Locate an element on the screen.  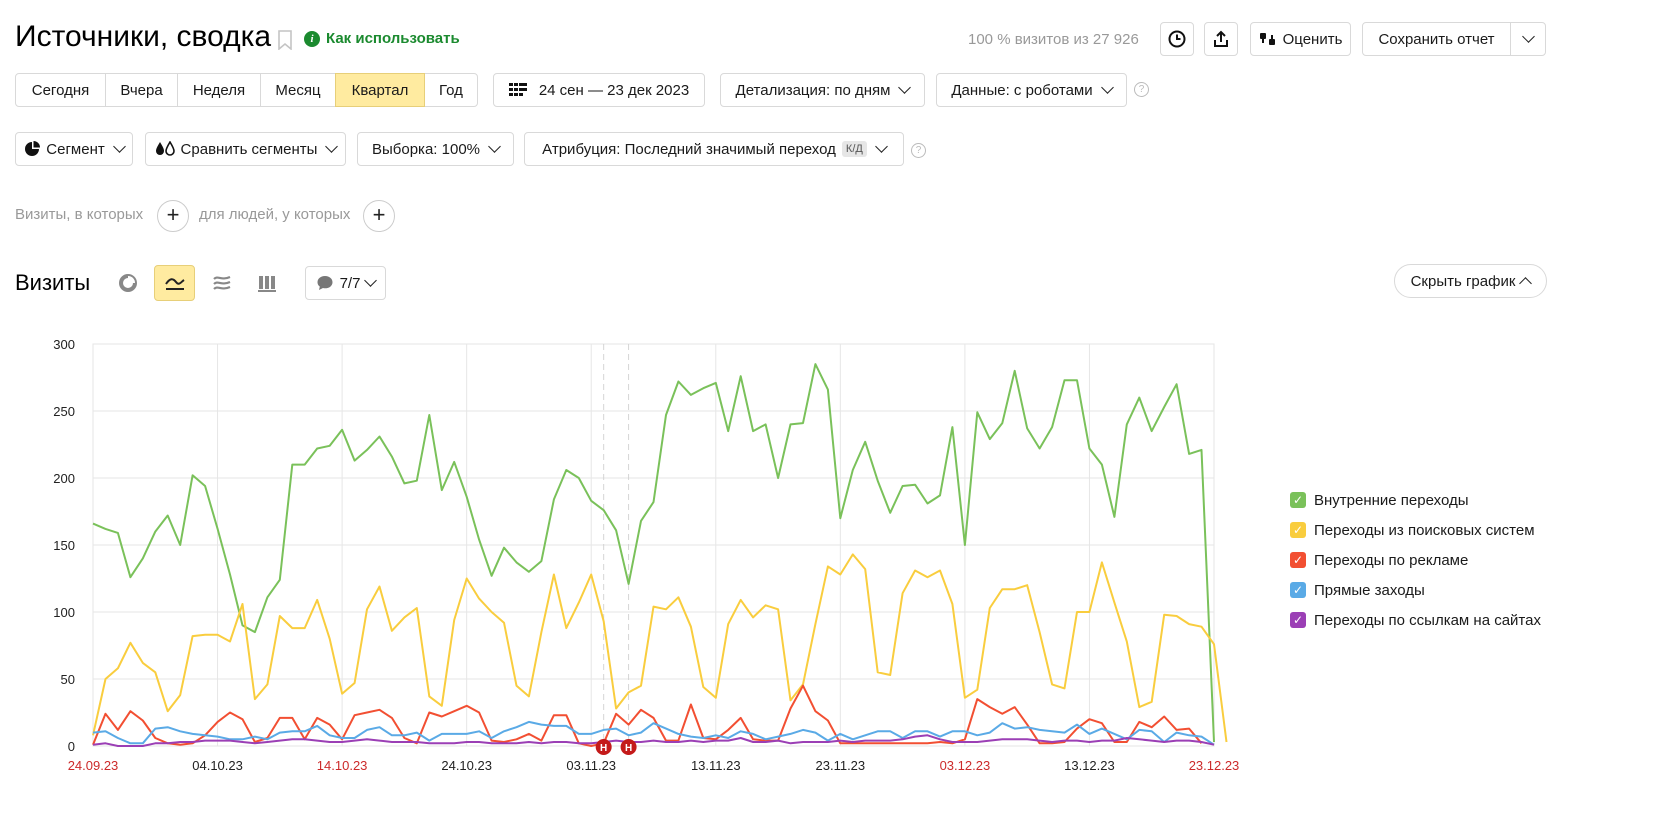
x-tick-label: 03.12.23 is located at coordinates (965, 765).